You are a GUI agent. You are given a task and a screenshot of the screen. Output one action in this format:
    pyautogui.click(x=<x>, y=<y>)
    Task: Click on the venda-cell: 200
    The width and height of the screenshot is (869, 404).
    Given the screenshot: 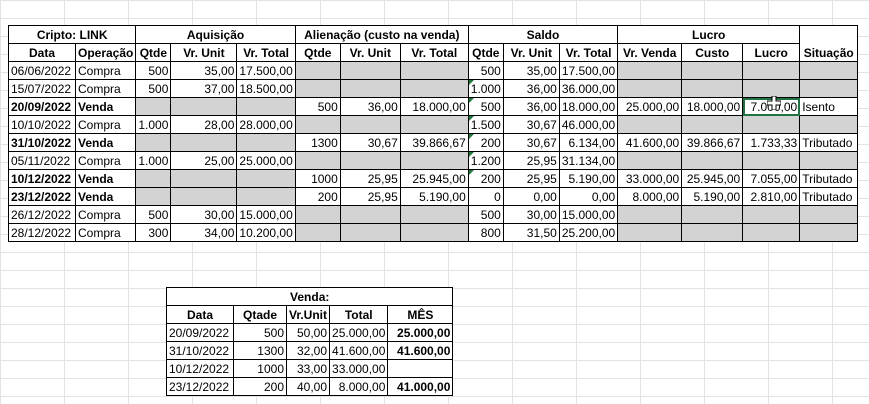 What is the action you would take?
    pyautogui.click(x=260, y=386)
    